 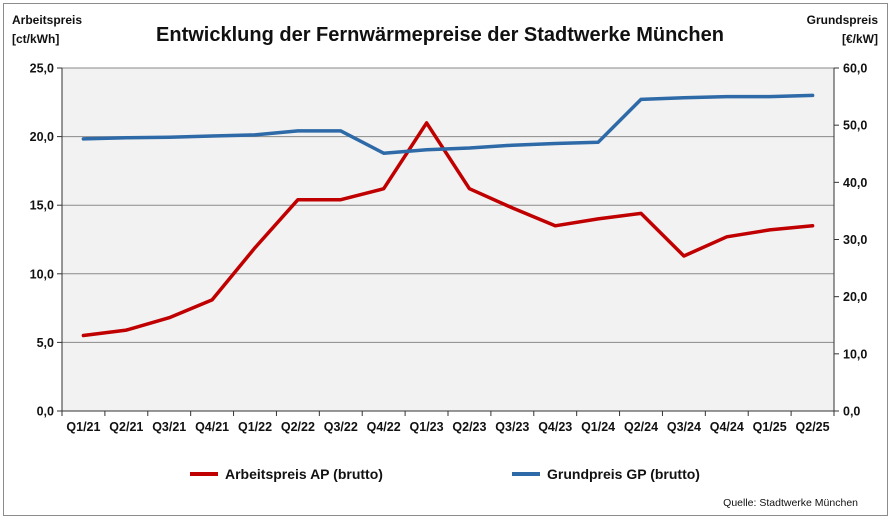 I want to click on left-y-ticks: 0,0 5,0 10,0 15,0 20,0 25,0, so click(x=46, y=240).